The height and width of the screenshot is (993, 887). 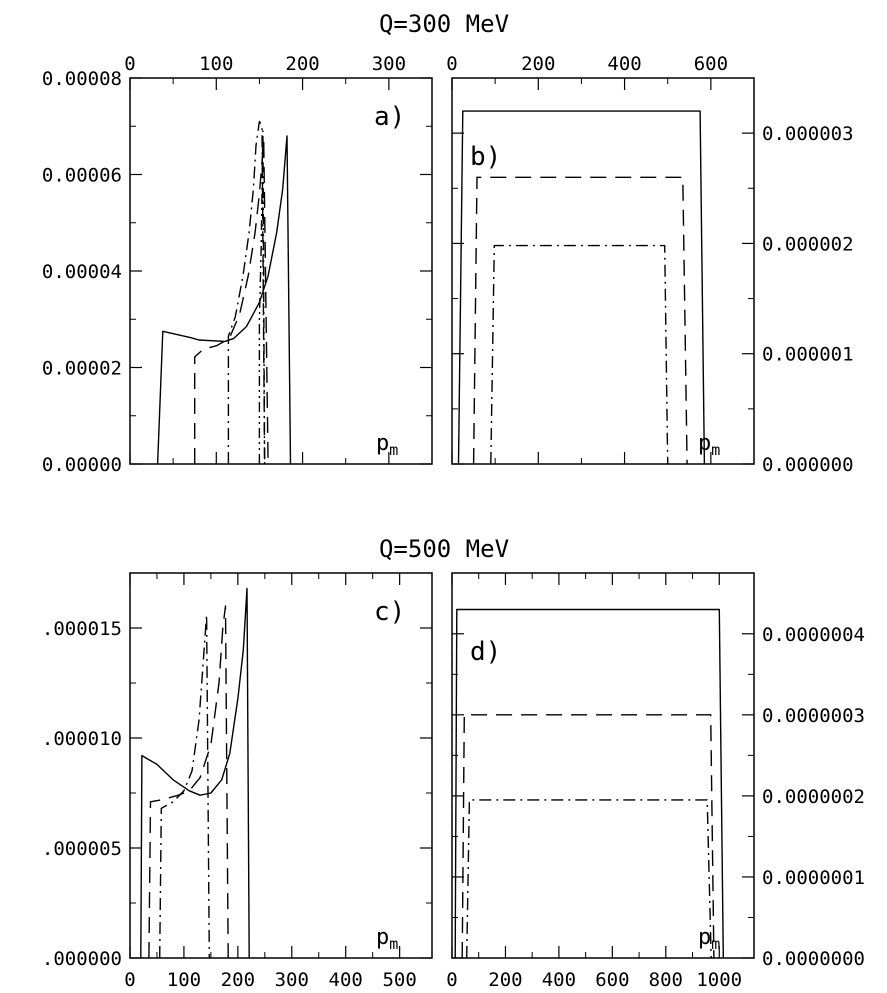 What do you see at coordinates (82, 849) in the screenshot?
I see `y-tick-label: .000005` at bounding box center [82, 849].